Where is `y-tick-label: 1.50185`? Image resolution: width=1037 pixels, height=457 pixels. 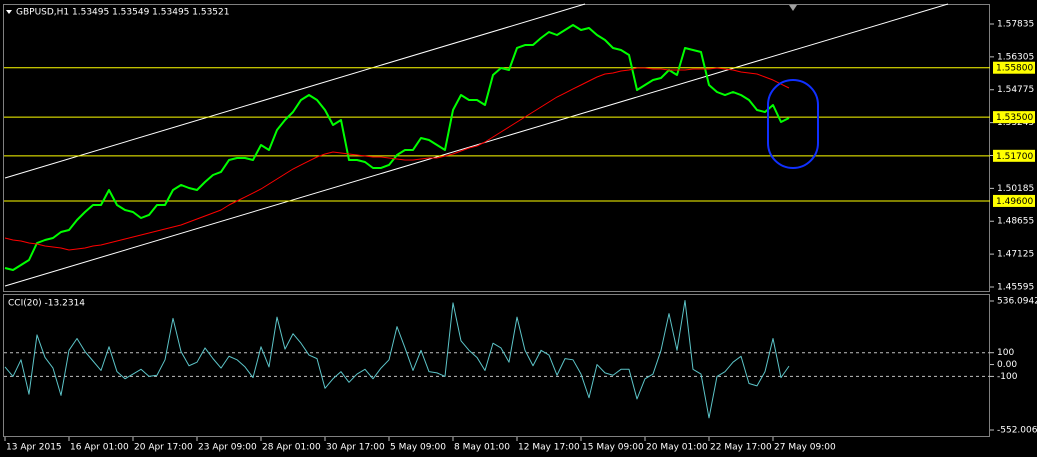
y-tick-label: 1.50185 is located at coordinates (1015, 189).